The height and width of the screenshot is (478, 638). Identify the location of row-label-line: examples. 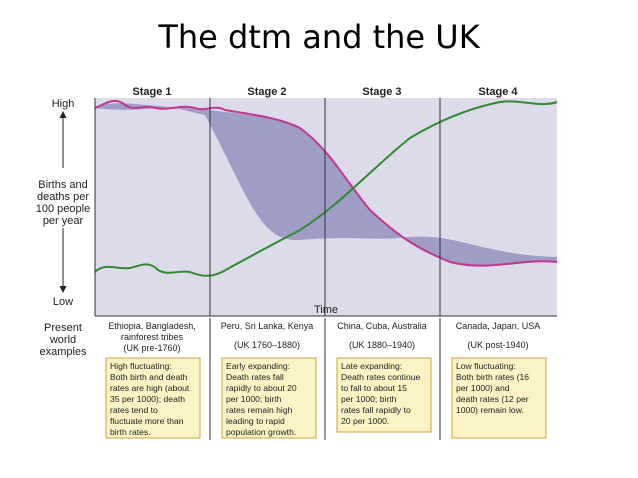
(63, 352).